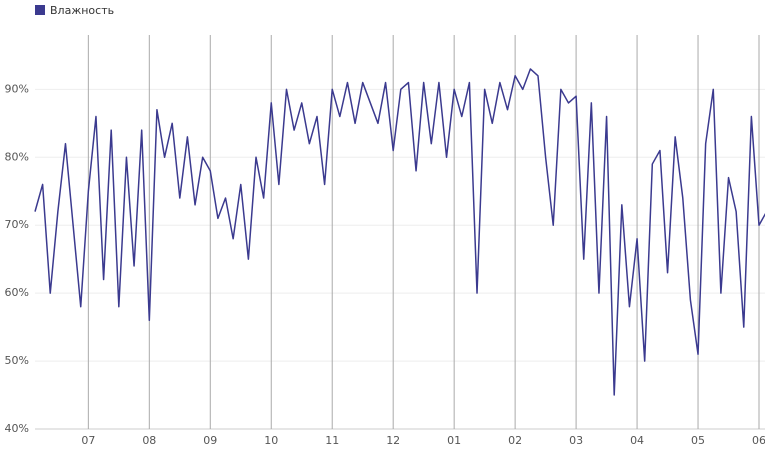 Image resolution: width=765 pixels, height=451 pixels. I want to click on x-tick-label: 02, so click(515, 440).